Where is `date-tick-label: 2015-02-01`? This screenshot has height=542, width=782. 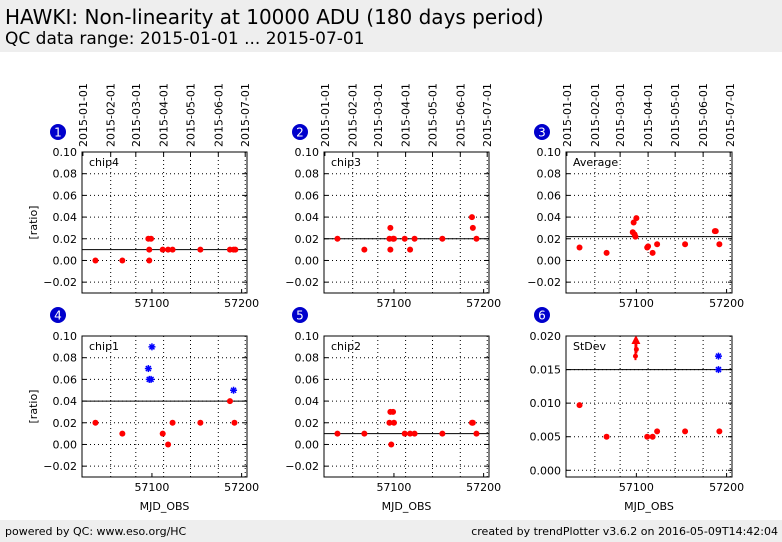
date-tick-label: 2015-02-01 is located at coordinates (595, 115).